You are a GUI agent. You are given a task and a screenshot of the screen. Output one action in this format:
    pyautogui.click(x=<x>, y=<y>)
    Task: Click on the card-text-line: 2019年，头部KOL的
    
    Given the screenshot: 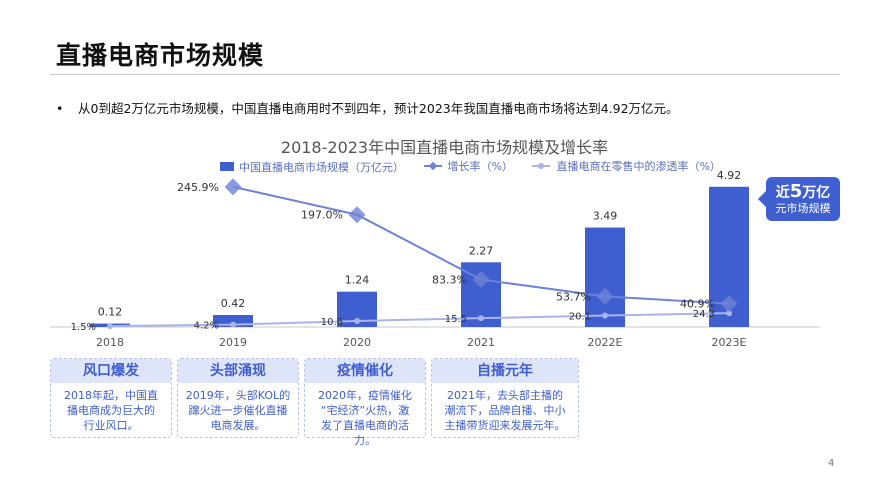 What is the action you would take?
    pyautogui.click(x=238, y=395)
    